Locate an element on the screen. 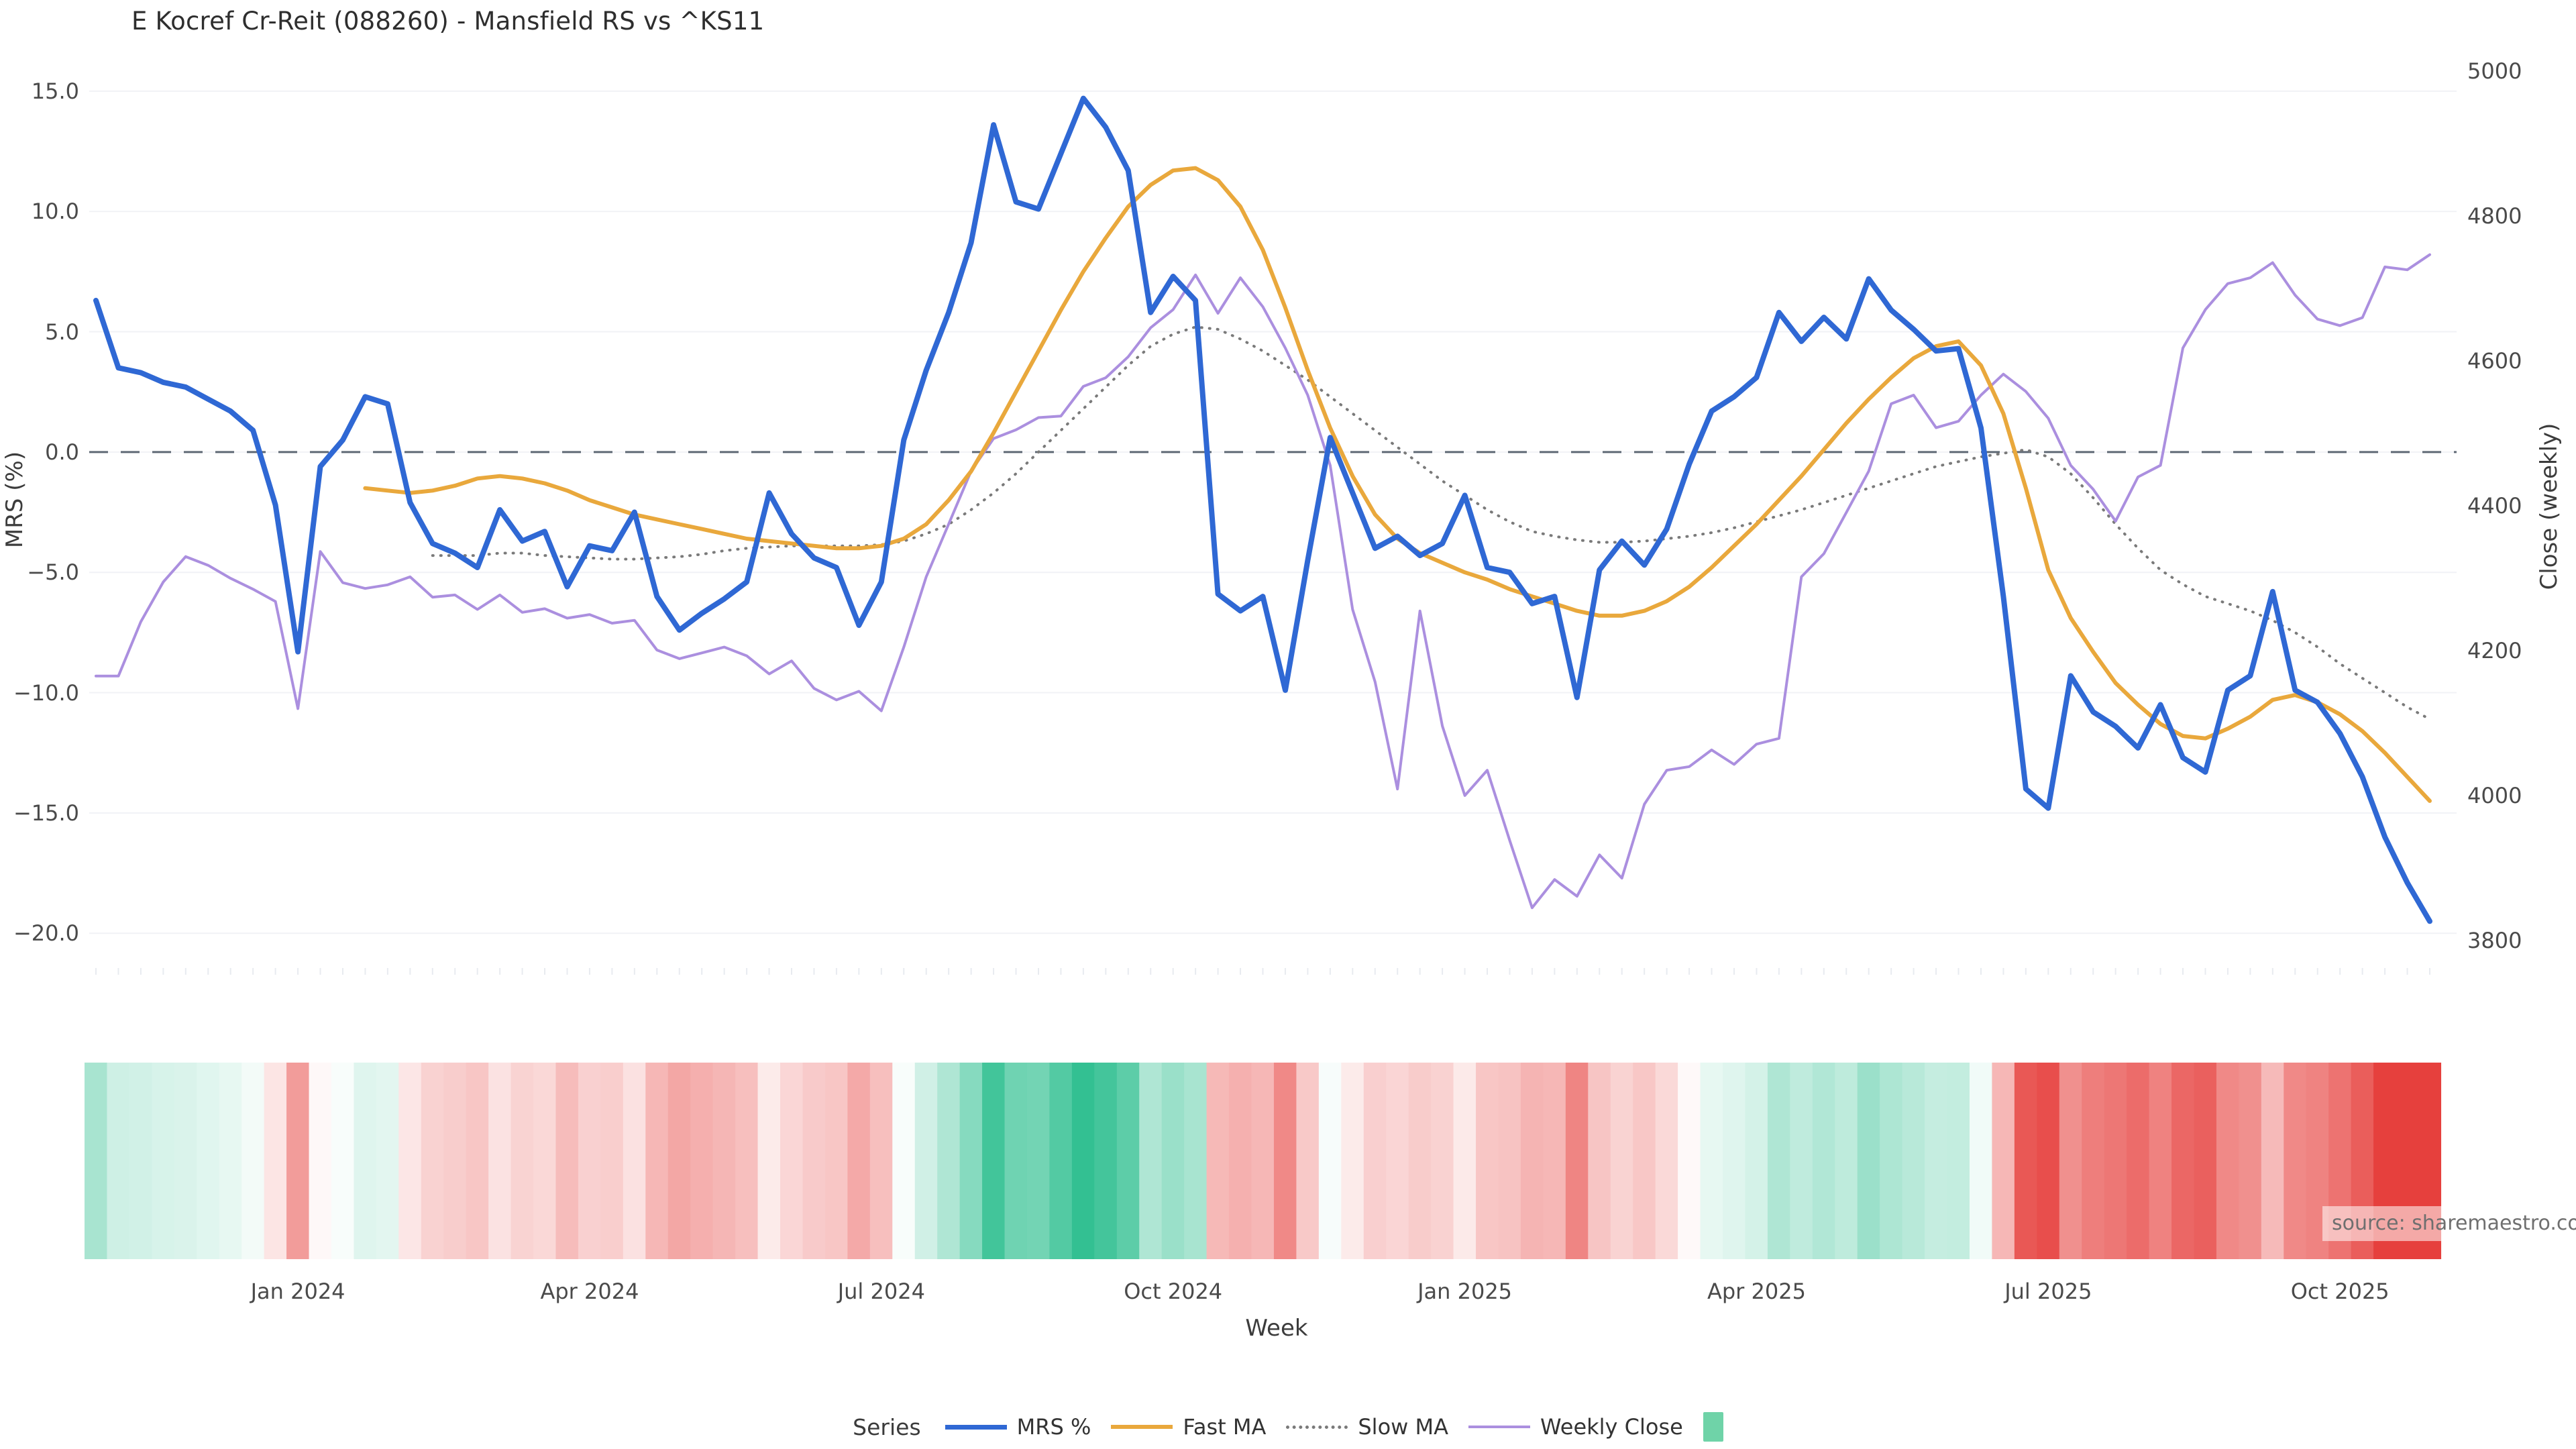 The height and width of the screenshot is (1449, 2576). legend-label: Weekly Close is located at coordinates (1611, 1427).